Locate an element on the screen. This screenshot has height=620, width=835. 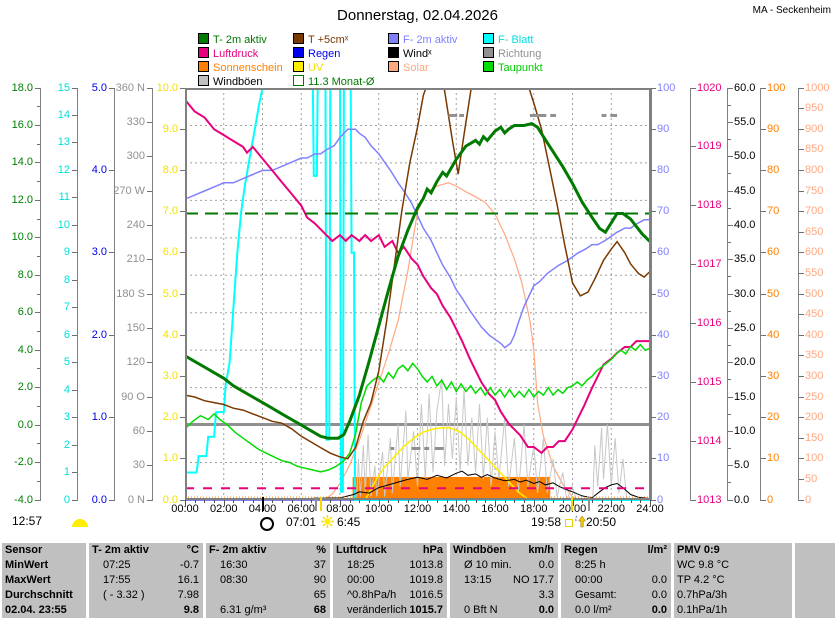
legend-item-uv: UV is located at coordinates (308, 67).